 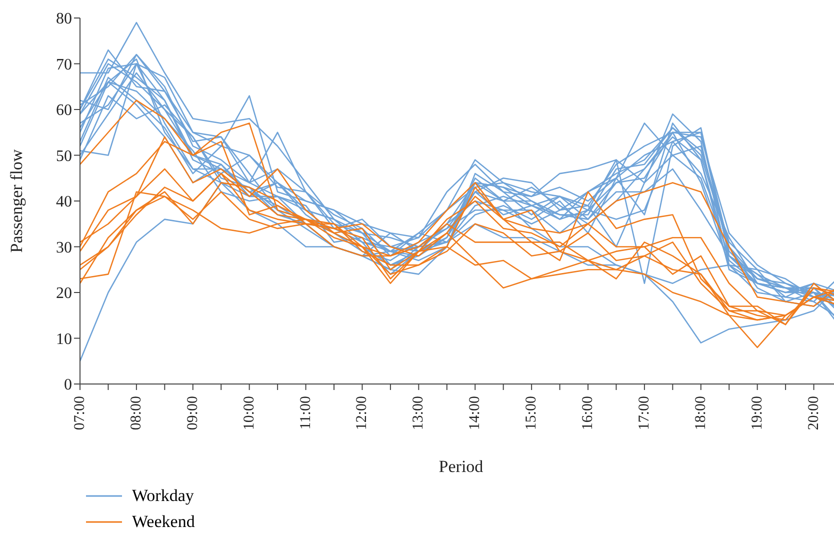 I want to click on x-tick-label: 11:00, so click(x=306, y=413).